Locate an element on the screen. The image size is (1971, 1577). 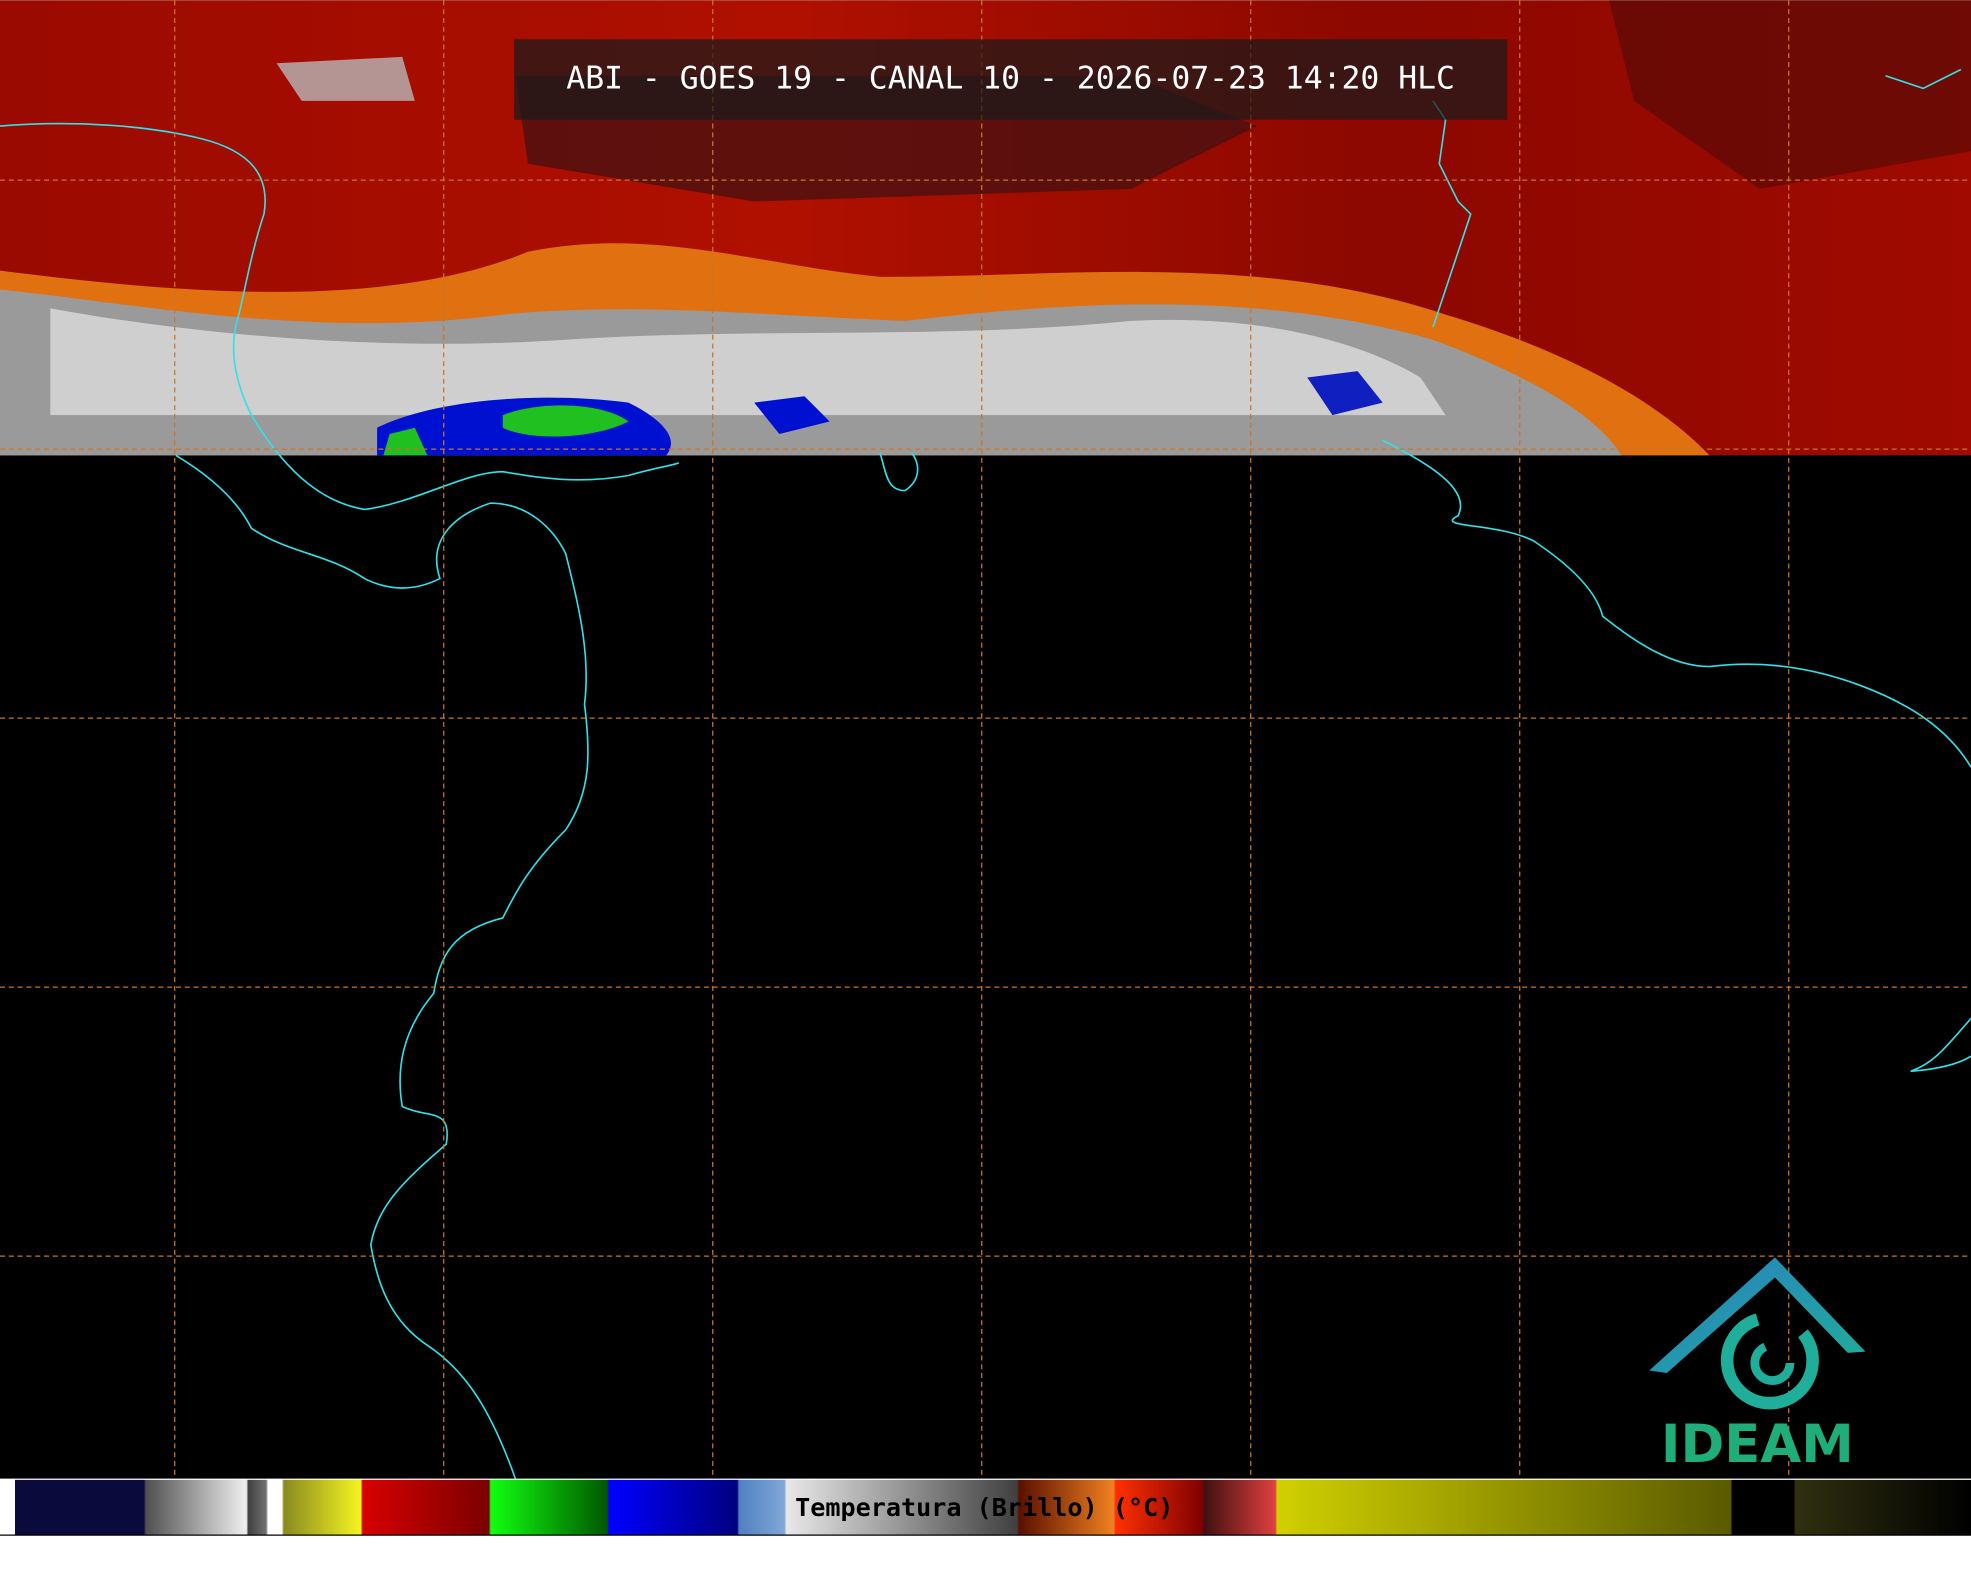
colorbar: Temperatura (Brillo) (°C) is located at coordinates (985, 1507).